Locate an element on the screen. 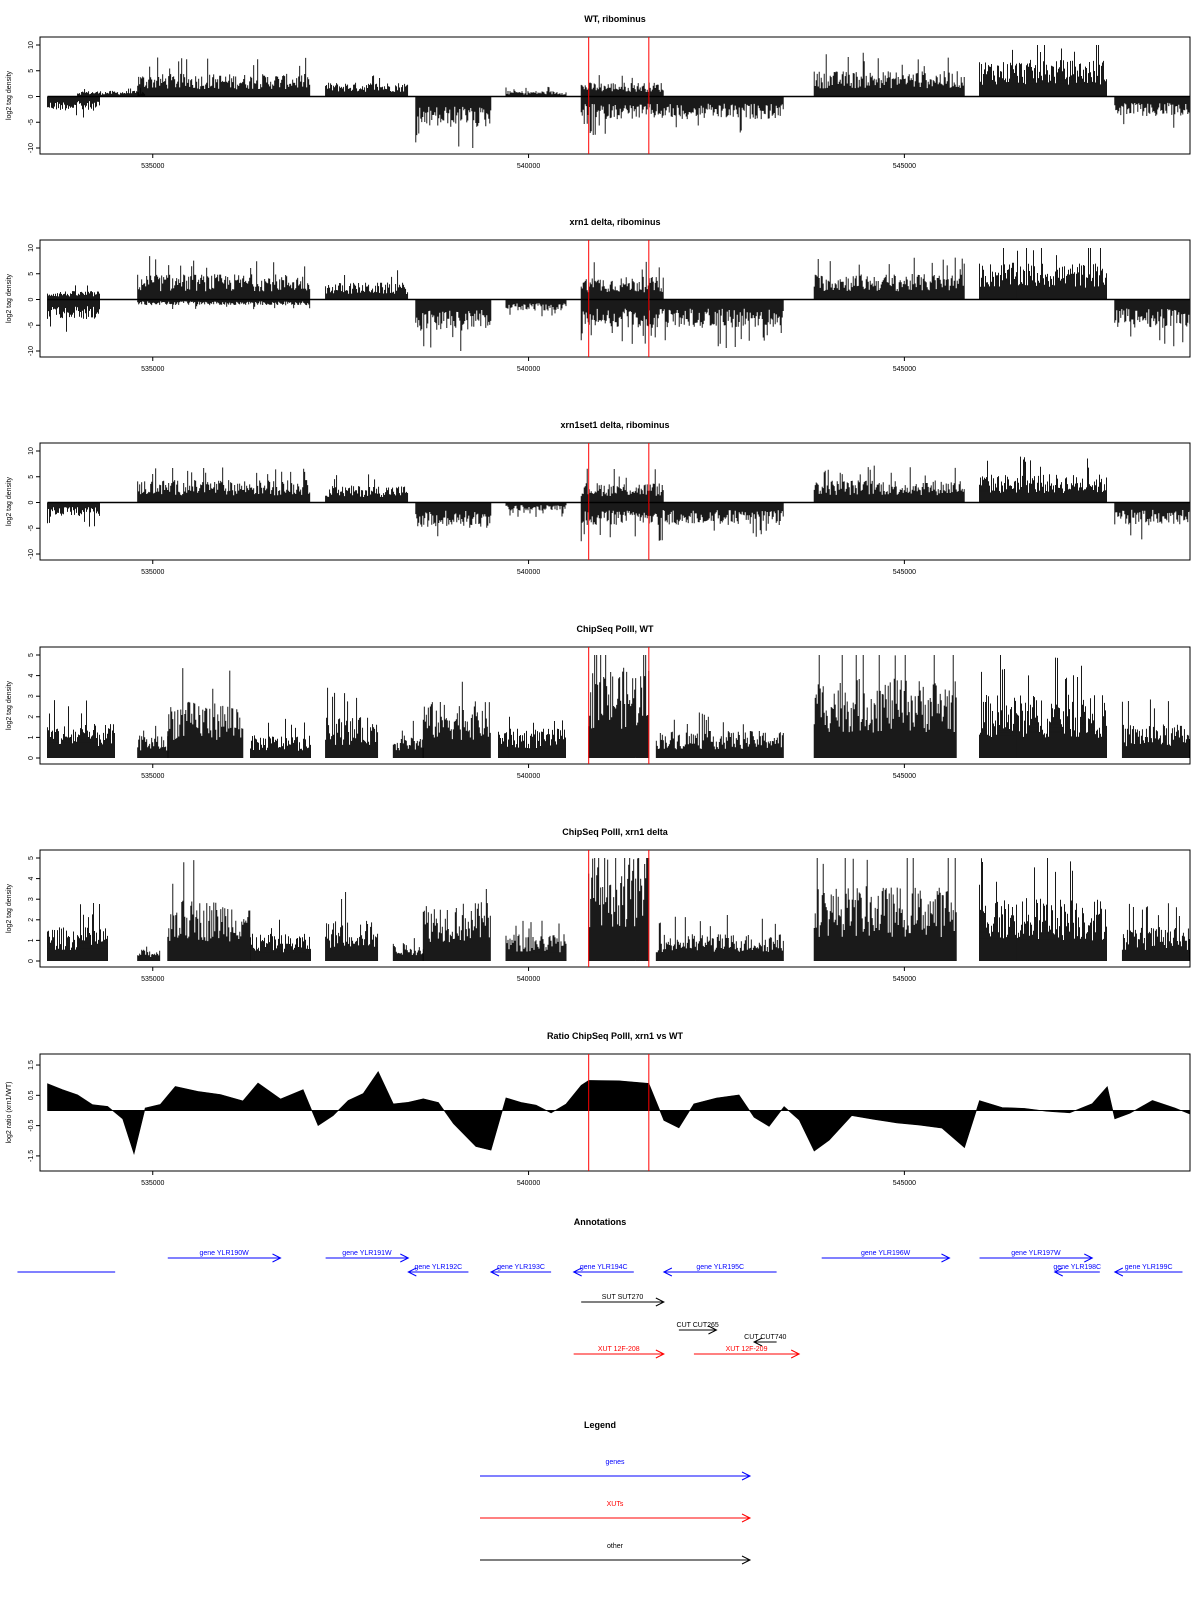 This screenshot has width=1200, height=1600. legend-label: XUTs is located at coordinates (615, 1504).